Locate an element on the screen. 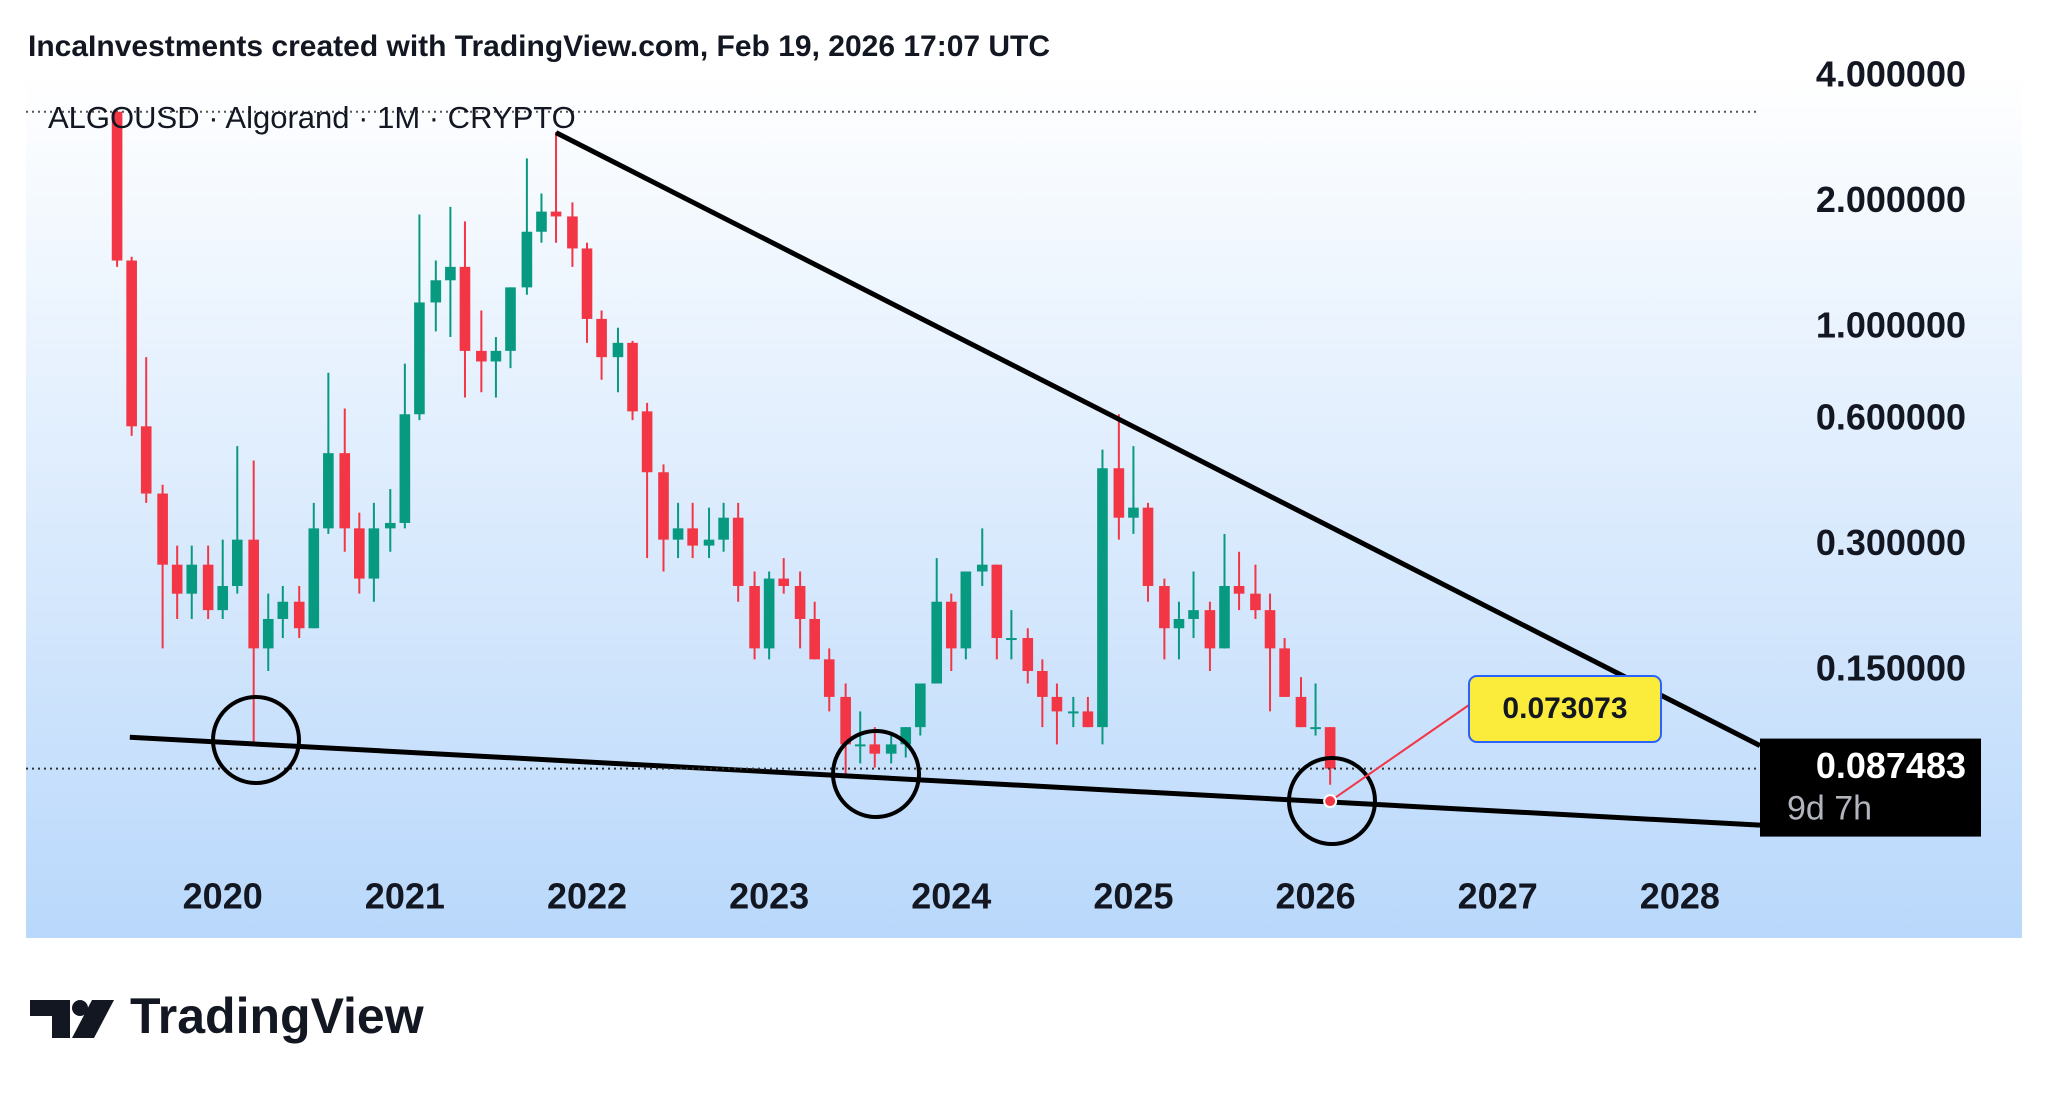  x-tick-label: 2023 is located at coordinates (769, 896).